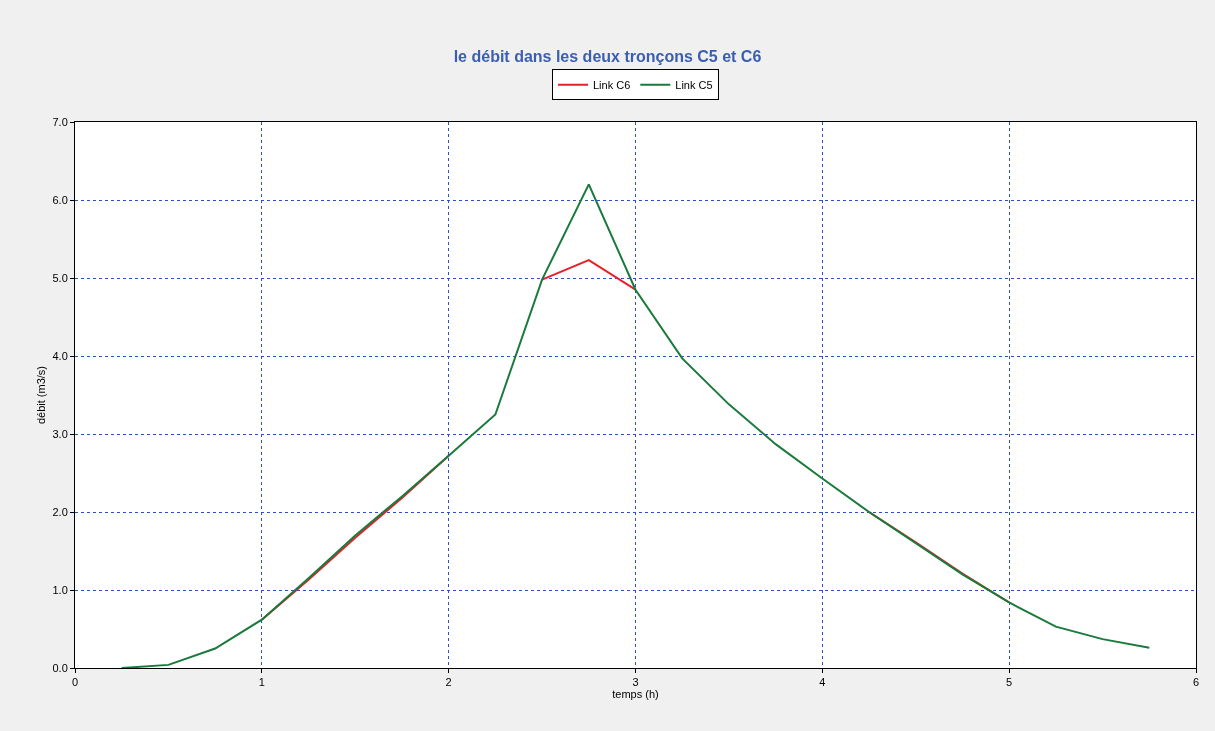 The height and width of the screenshot is (731, 1215). Describe the element at coordinates (60, 511) in the screenshot. I see `y-tick-label: 2.0` at that location.